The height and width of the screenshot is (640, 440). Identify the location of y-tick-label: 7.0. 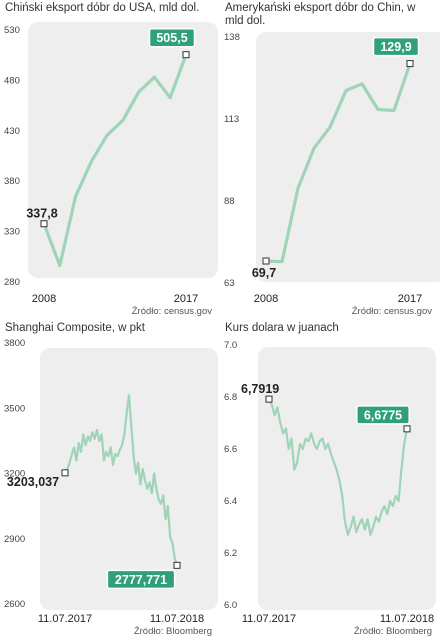
(230, 345).